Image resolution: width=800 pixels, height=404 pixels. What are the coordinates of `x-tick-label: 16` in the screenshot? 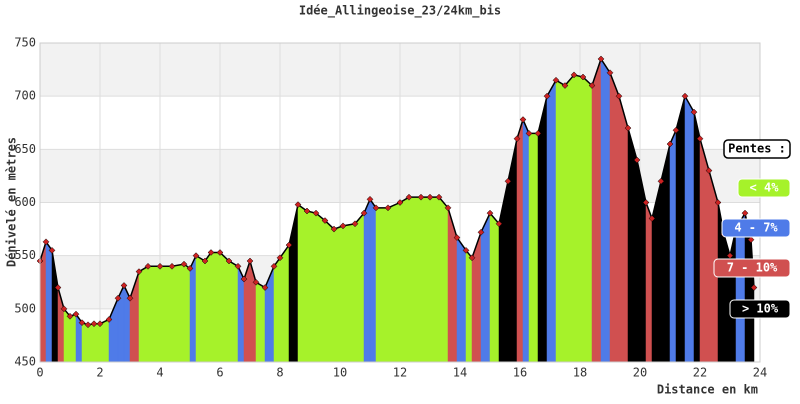 It's located at (520, 373).